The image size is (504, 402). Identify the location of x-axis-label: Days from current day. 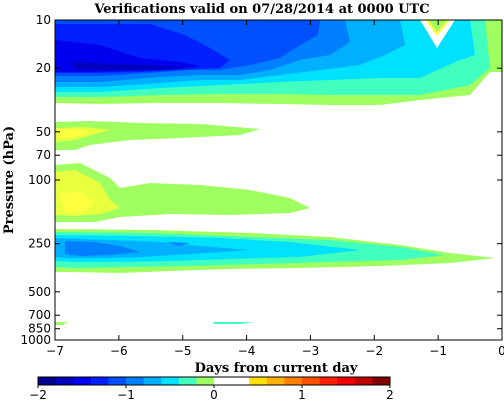
(276, 368).